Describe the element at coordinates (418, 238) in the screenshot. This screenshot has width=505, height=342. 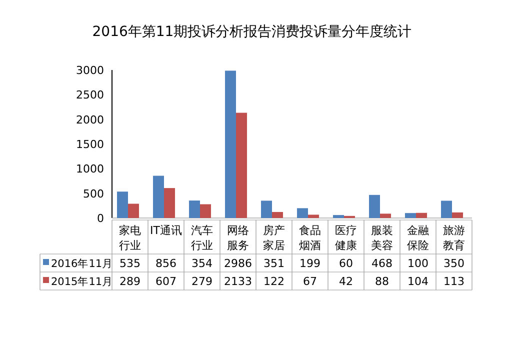
I see `x-tick-label: 金融保险` at that location.